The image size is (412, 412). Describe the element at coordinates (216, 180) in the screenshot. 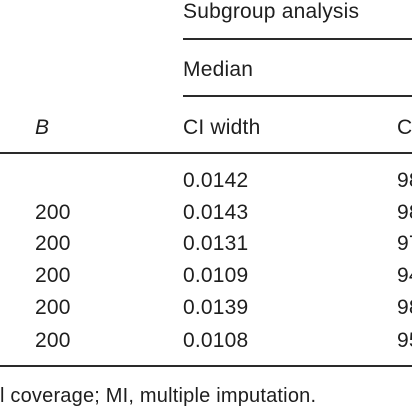

I see `cell-ci-width: 0.0142` at that location.